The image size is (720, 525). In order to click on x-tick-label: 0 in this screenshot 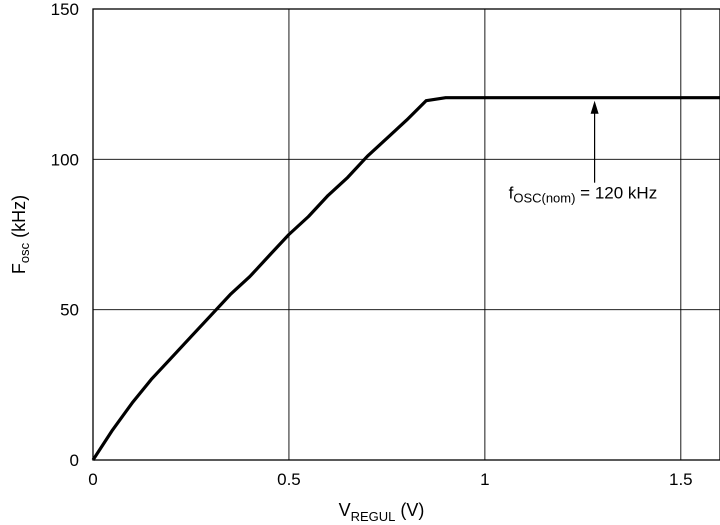, I will do `click(92, 479)`.